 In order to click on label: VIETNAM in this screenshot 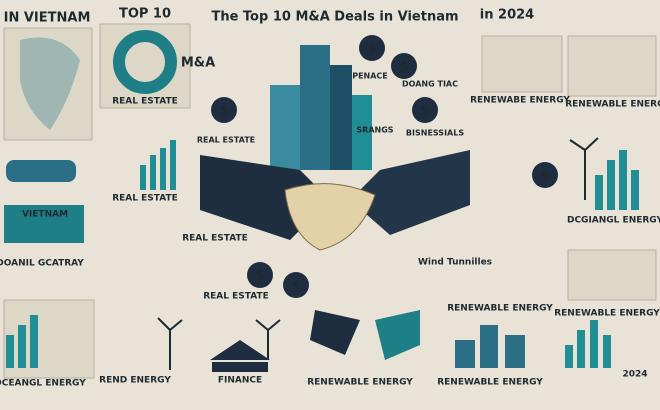, I will do `click(45, 215)`.